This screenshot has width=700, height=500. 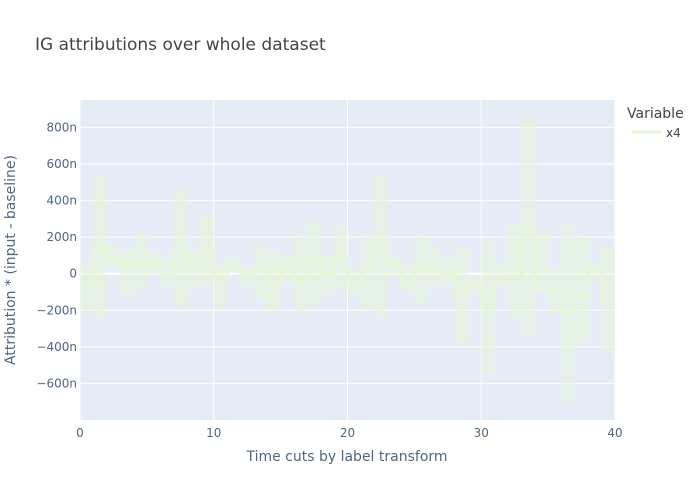 I want to click on x-axis-ticks: 0 10 20 30 40, so click(x=349, y=433).